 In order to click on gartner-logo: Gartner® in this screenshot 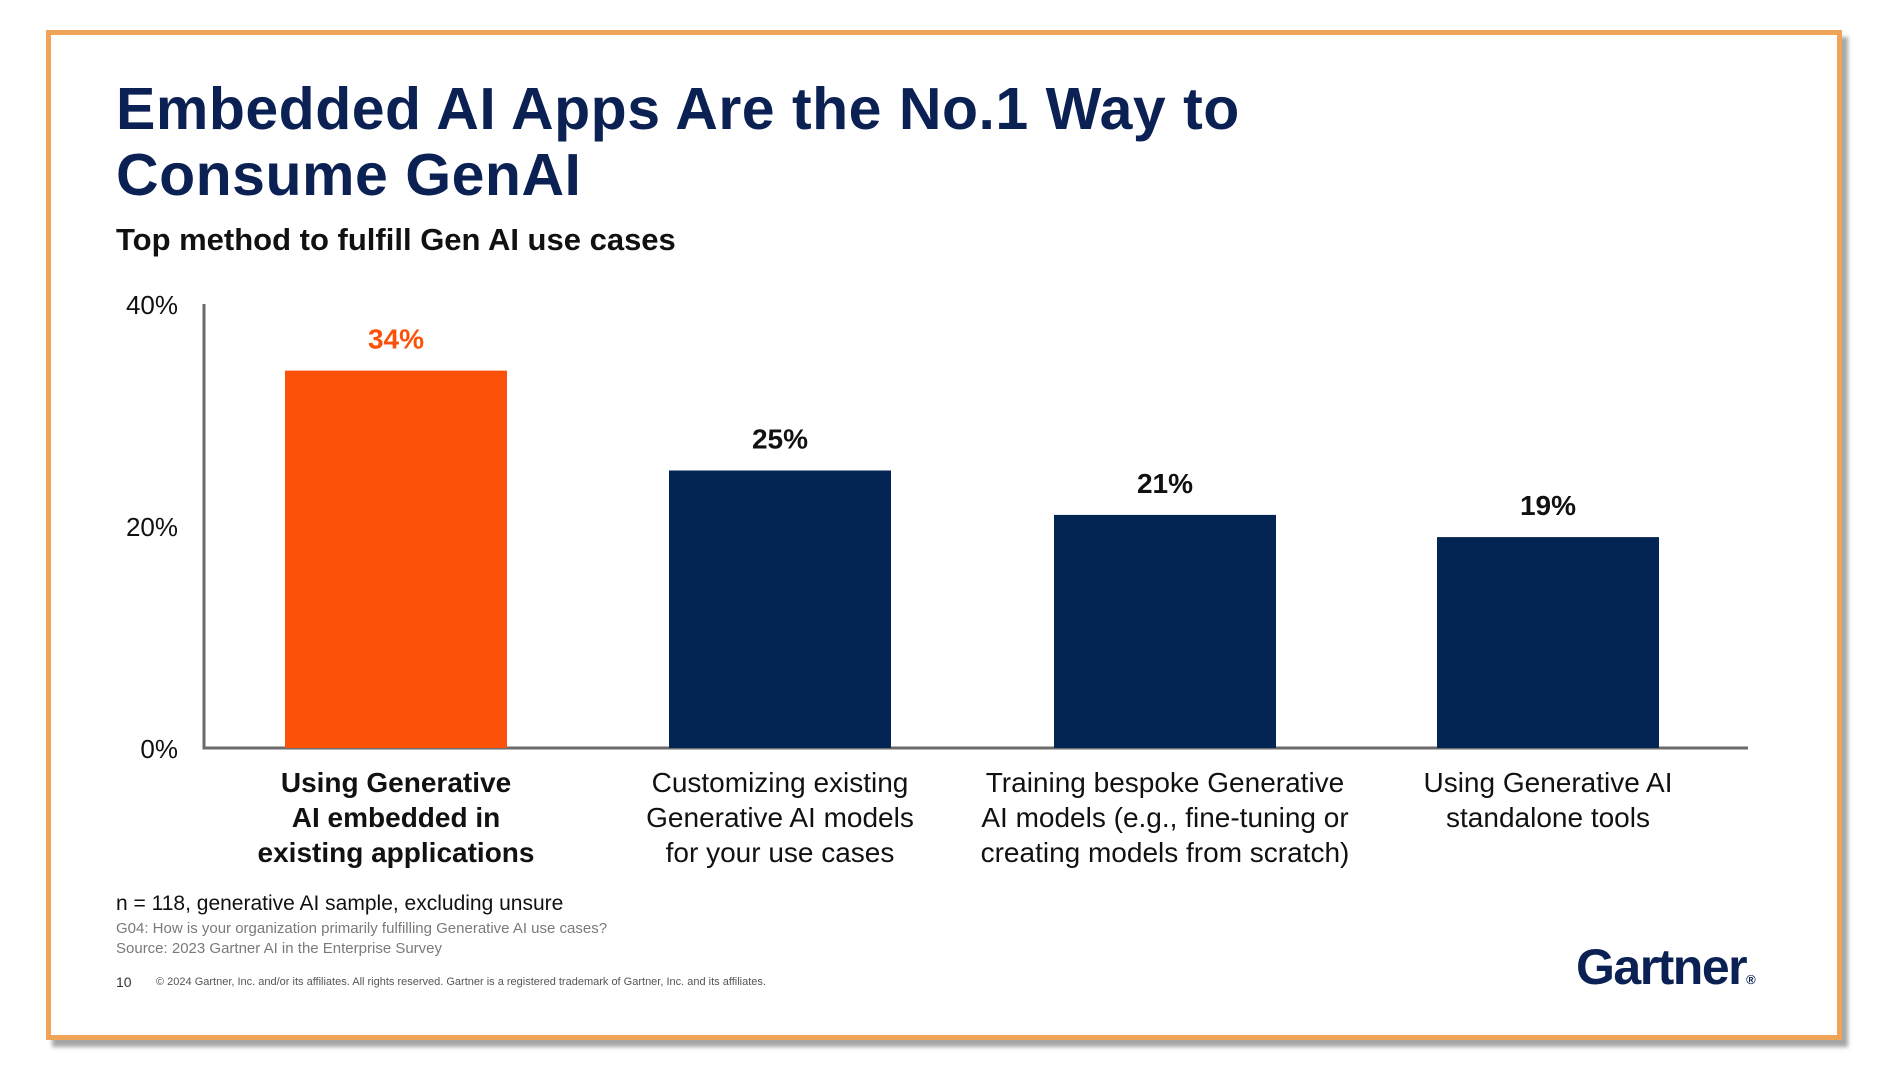, I will do `click(1666, 967)`.